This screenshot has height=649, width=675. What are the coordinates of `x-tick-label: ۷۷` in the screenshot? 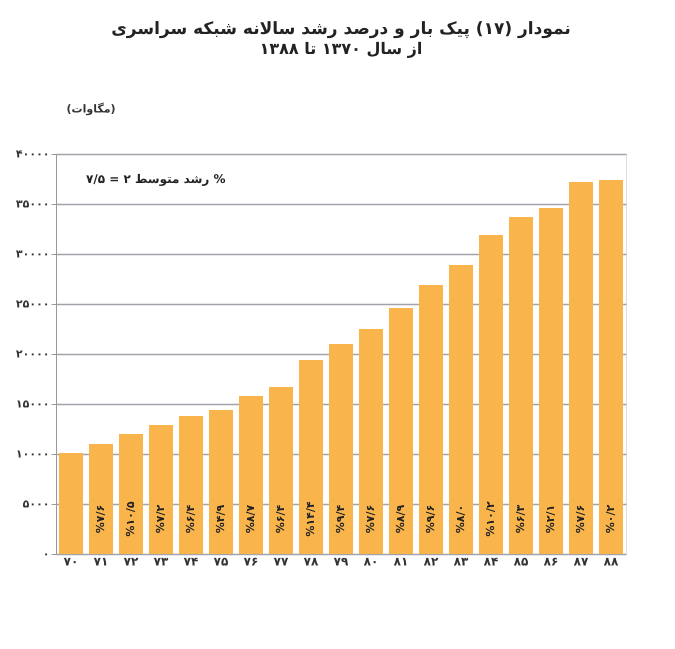 It's located at (281, 561).